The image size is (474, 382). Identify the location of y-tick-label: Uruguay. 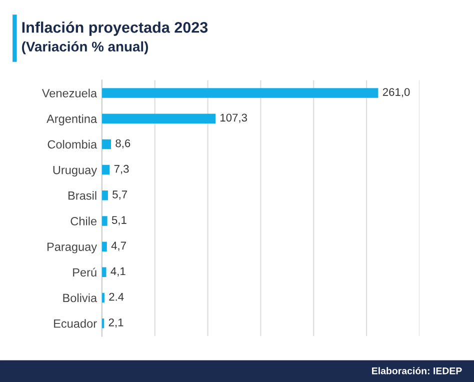
(75, 171).